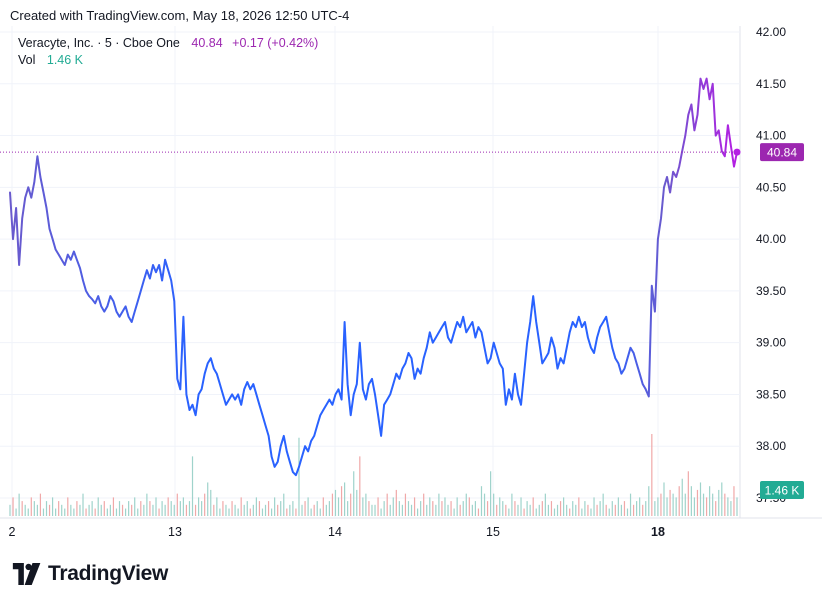 The width and height of the screenshot is (822, 604). What do you see at coordinates (771, 446) in the screenshot?
I see `y-tick-label: 38.00` at bounding box center [771, 446].